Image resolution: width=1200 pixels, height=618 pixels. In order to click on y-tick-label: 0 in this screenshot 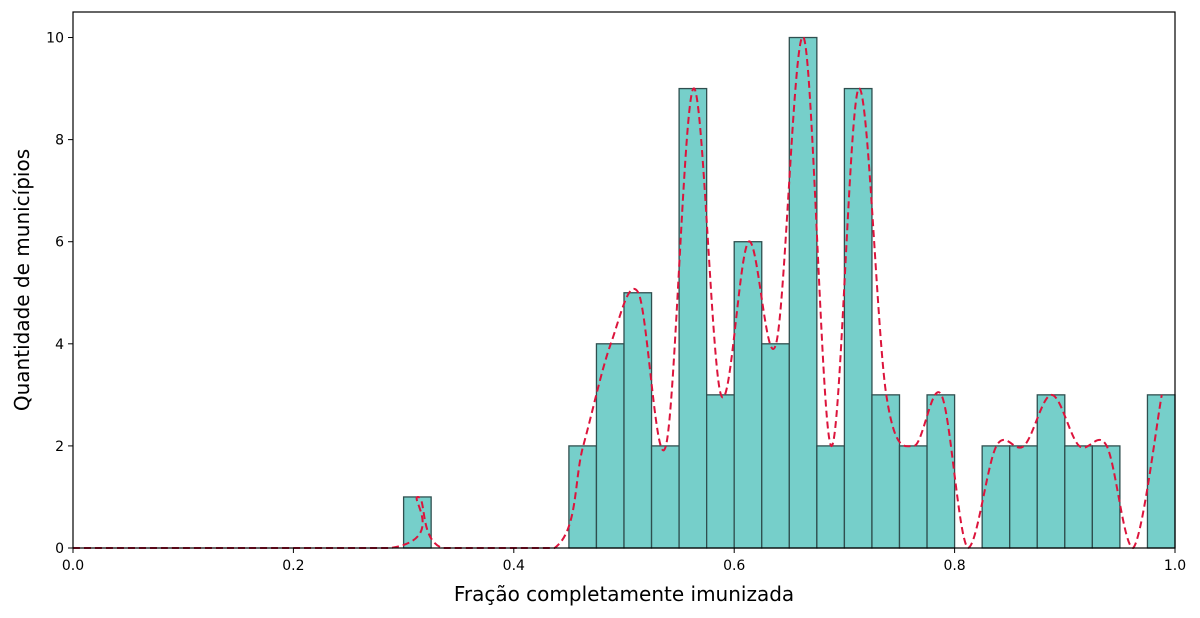, I will do `click(59, 549)`.